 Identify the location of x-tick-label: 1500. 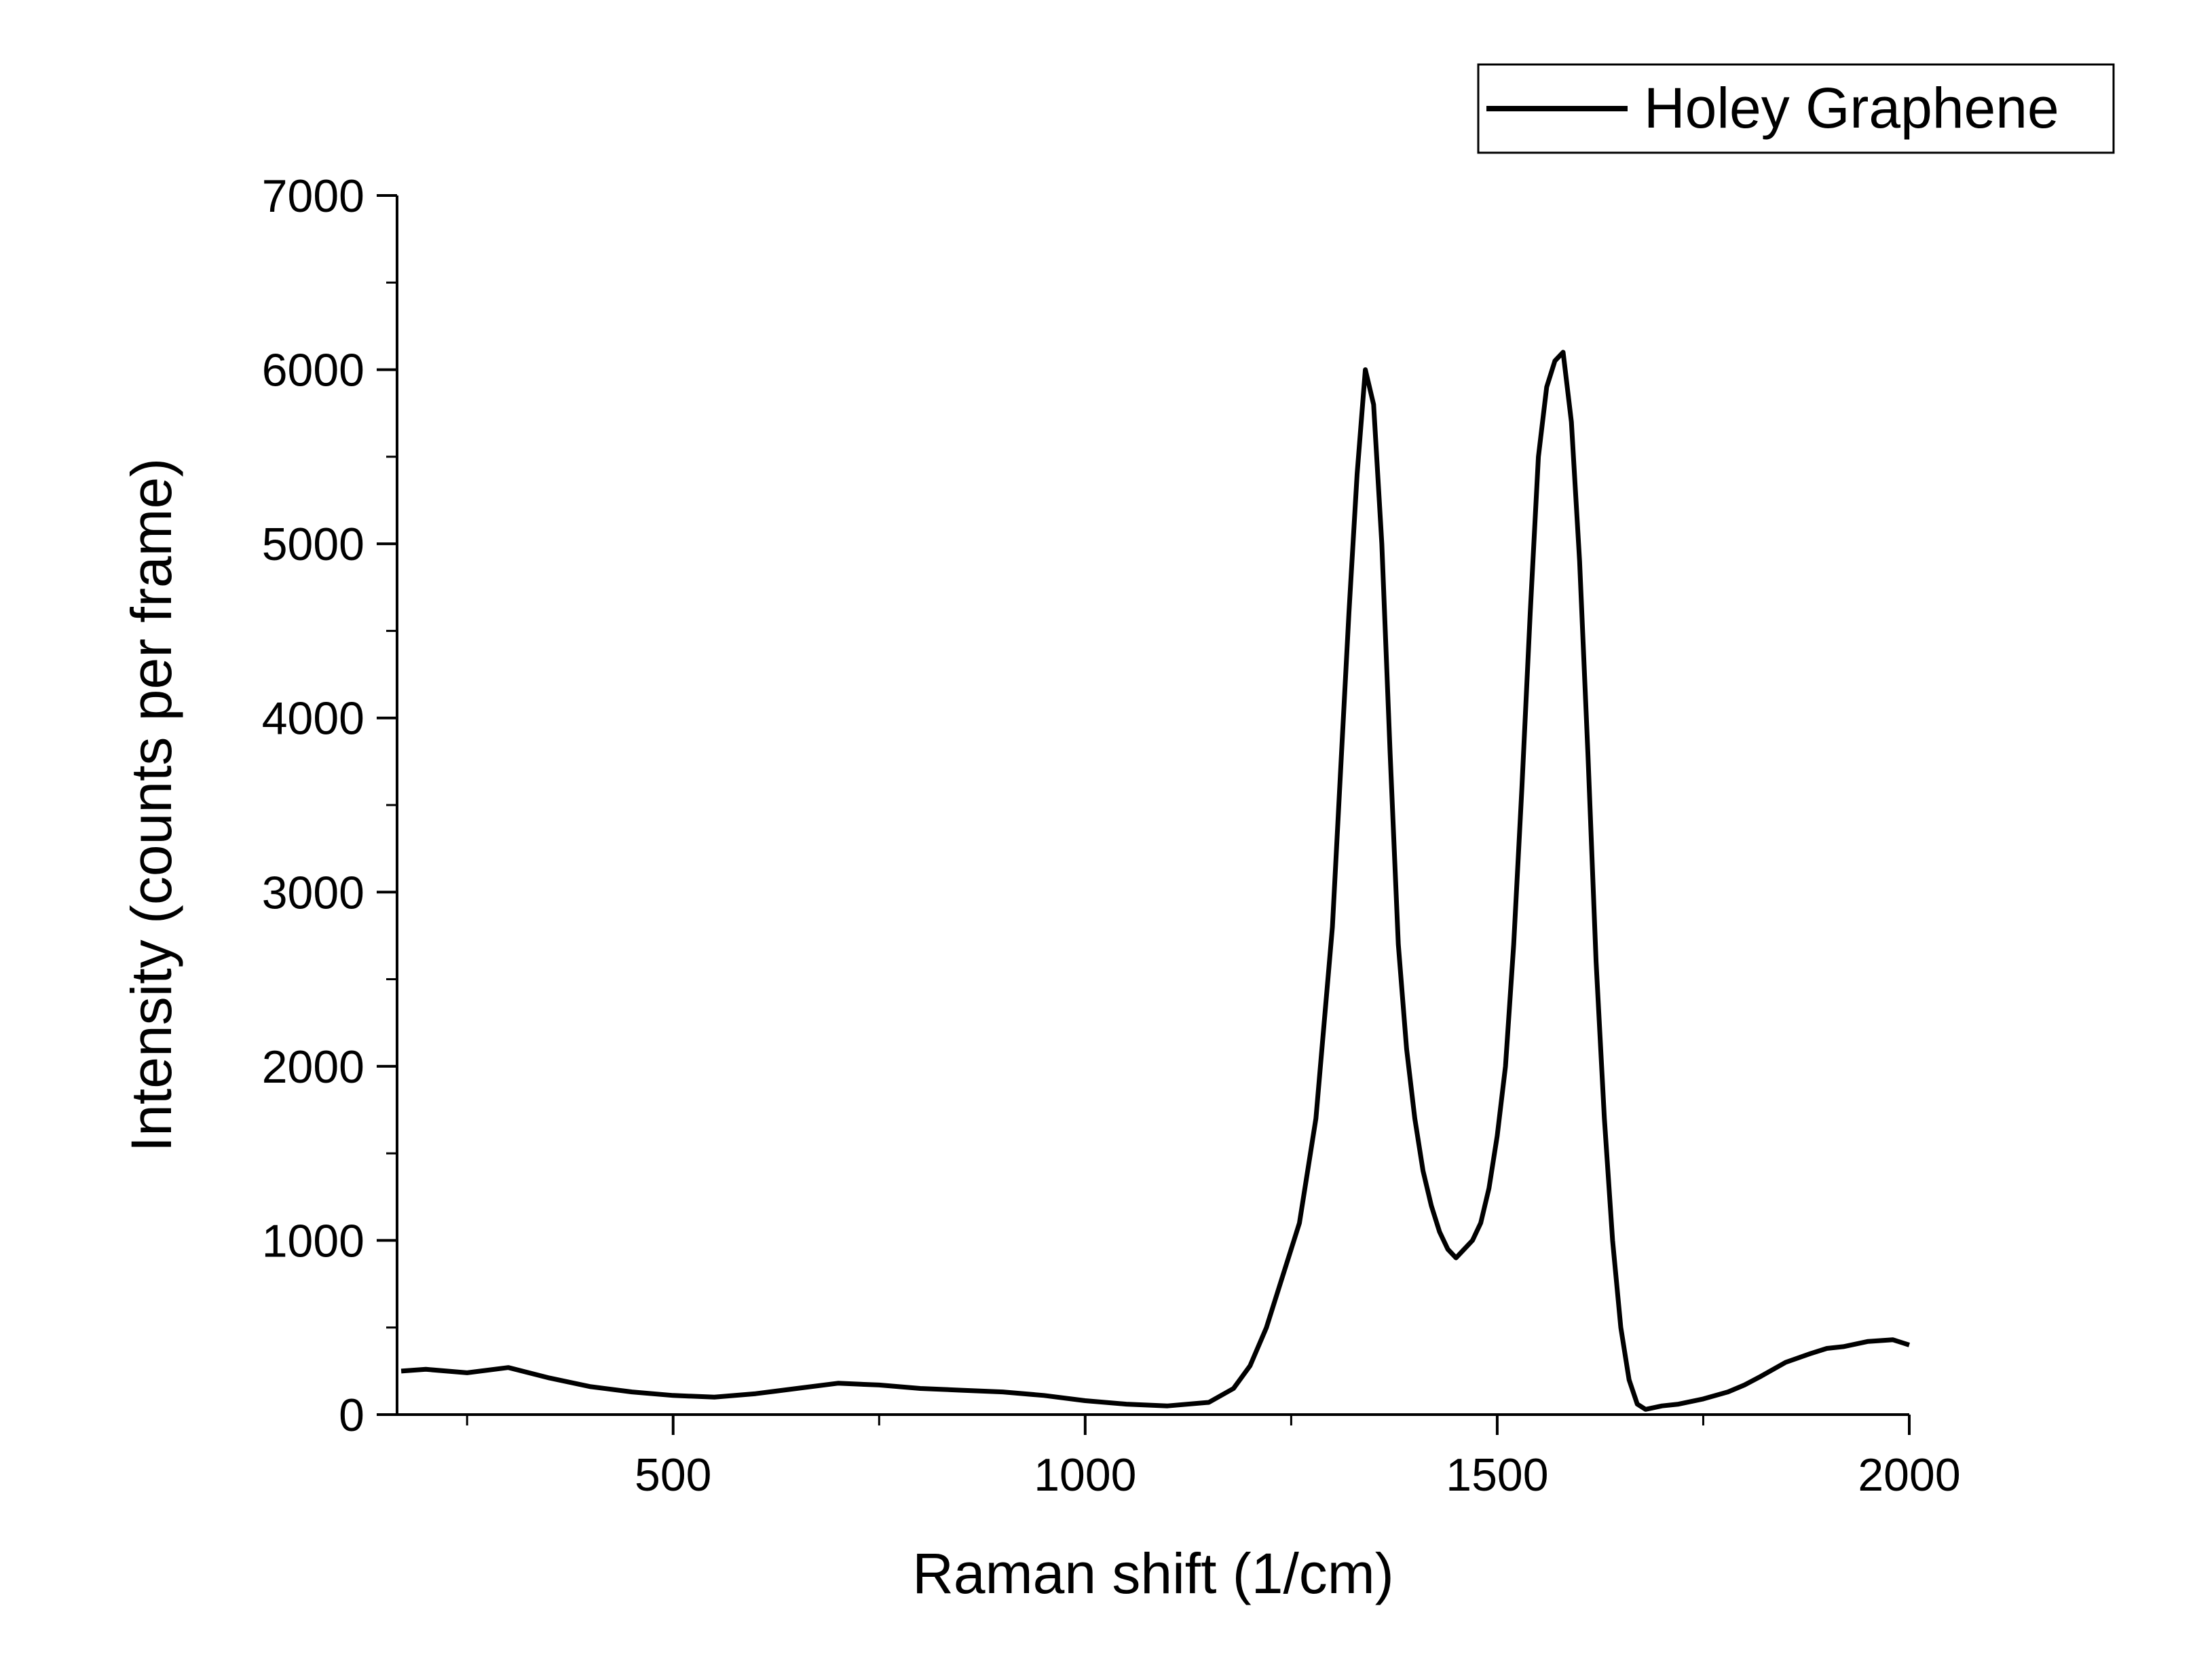
(1497, 1475).